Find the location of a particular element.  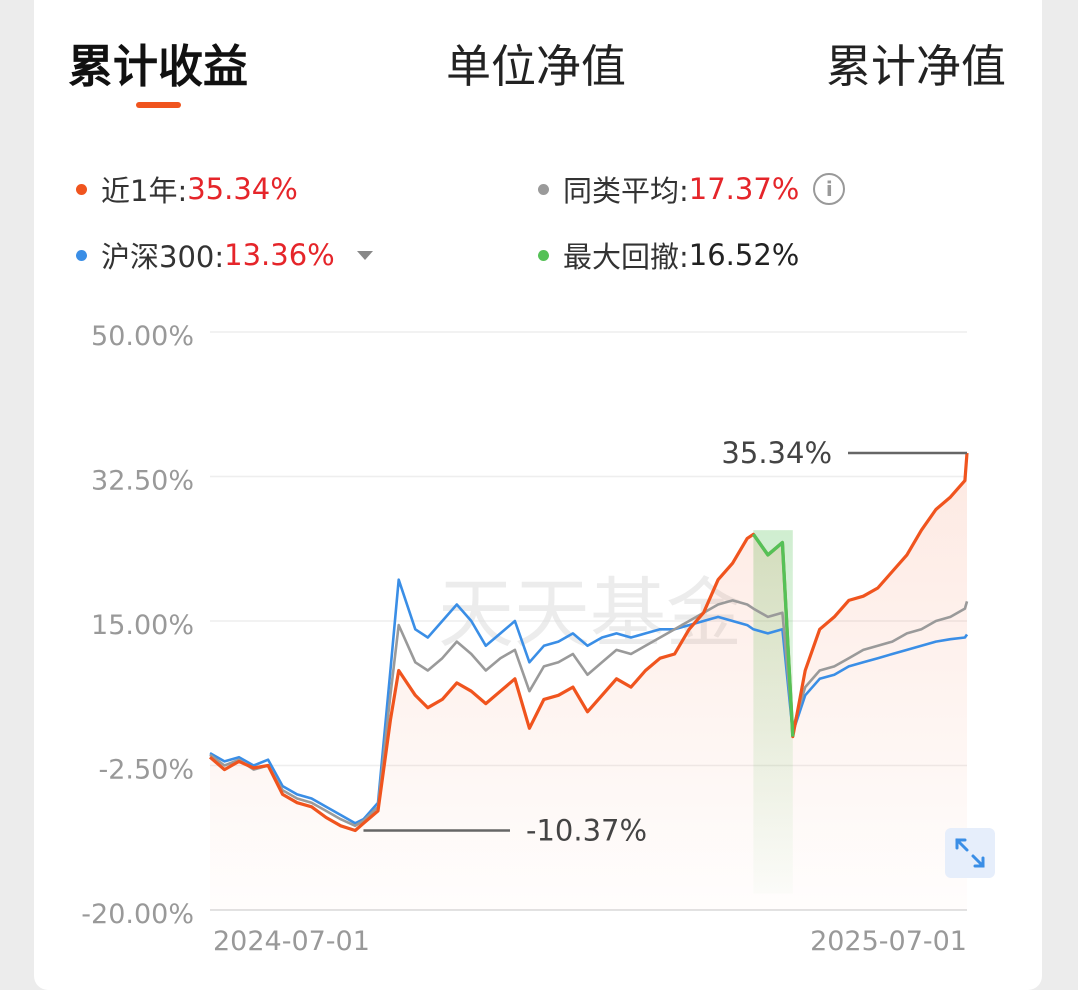

legend-dot-index is located at coordinates (81, 255).